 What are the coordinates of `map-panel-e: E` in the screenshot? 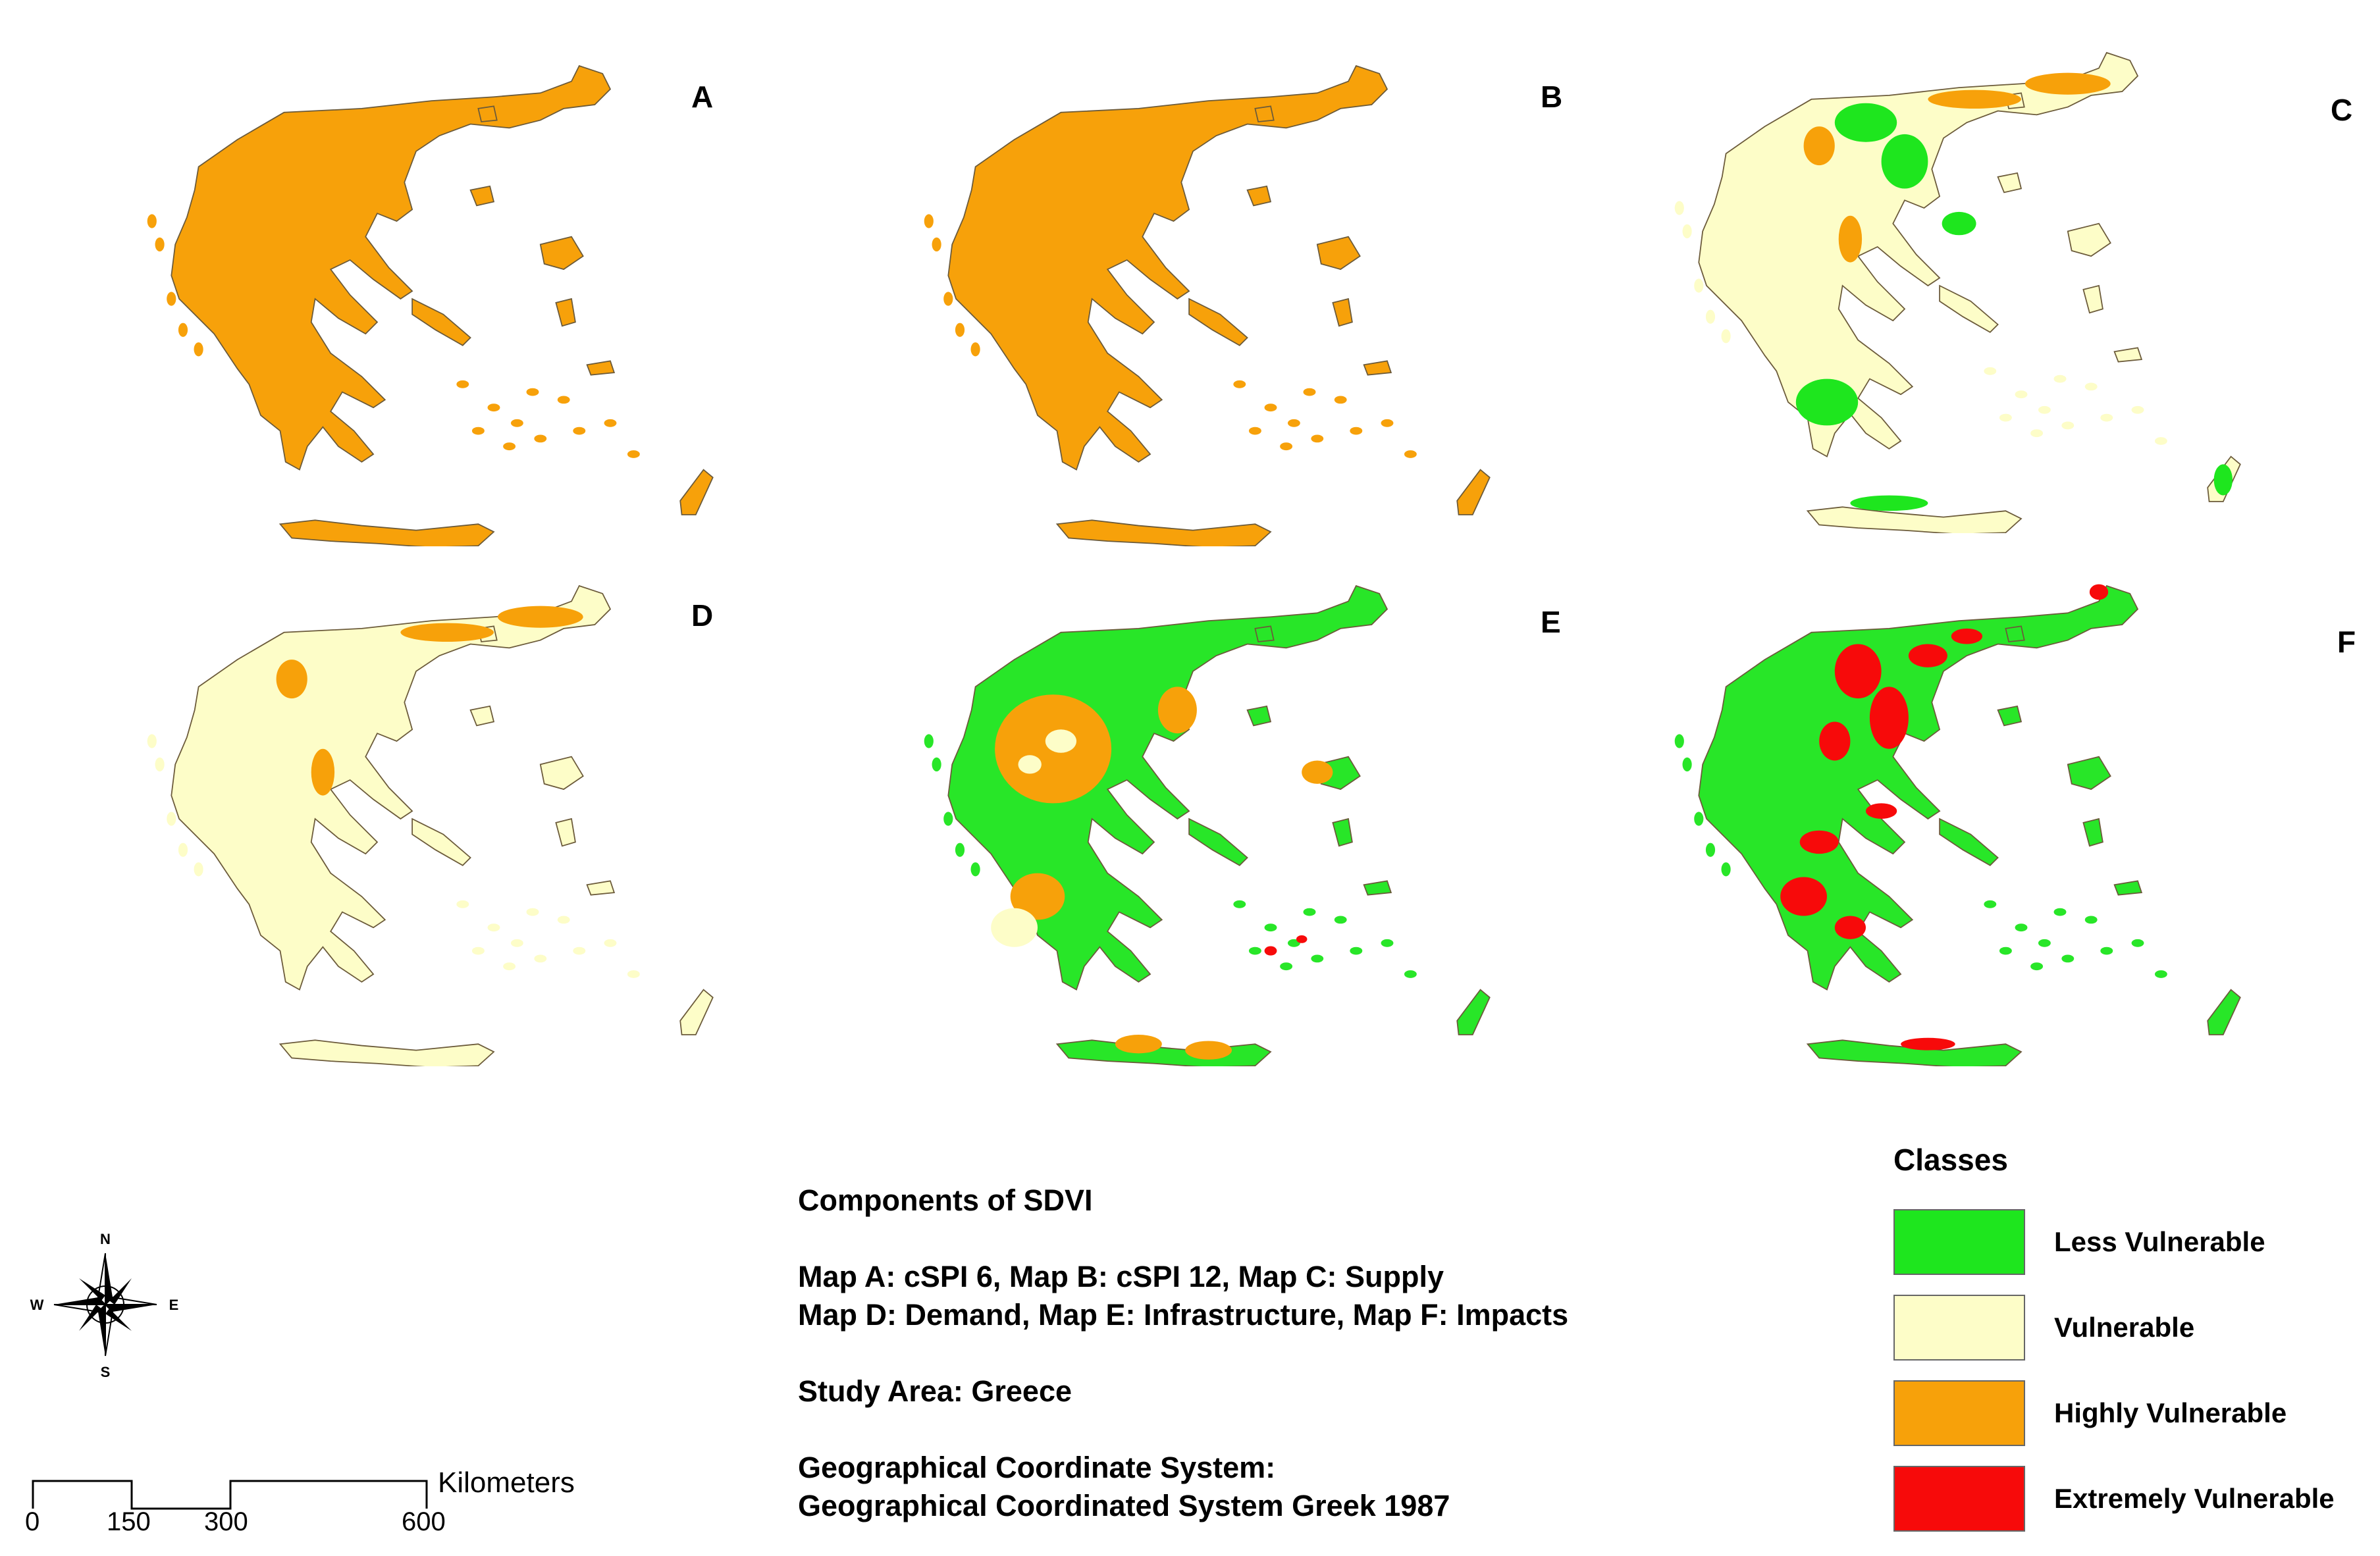 It's located at (1244, 816).